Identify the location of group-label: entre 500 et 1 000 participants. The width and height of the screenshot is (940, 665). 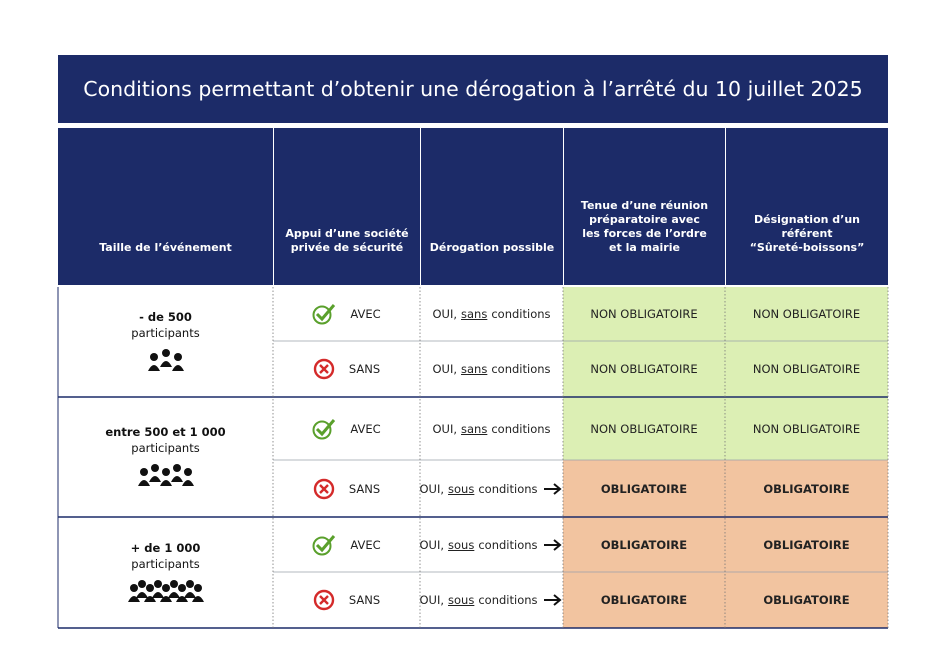
(165, 457).